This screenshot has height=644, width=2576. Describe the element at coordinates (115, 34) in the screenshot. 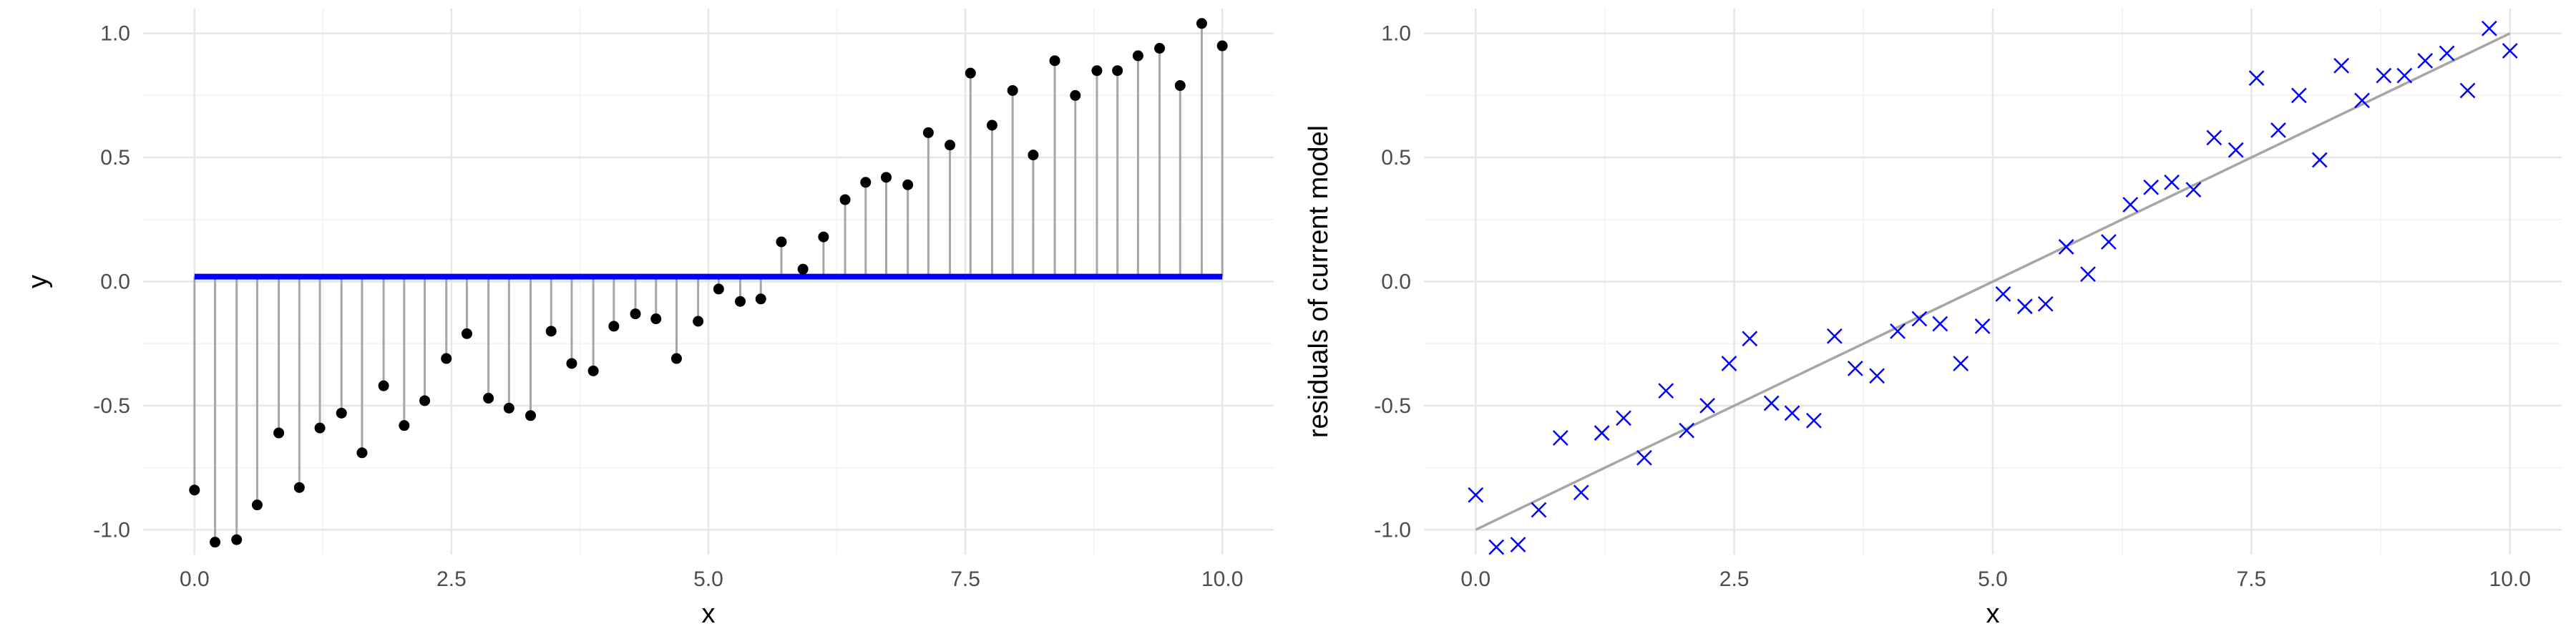

I see `y-tick-label: 1.0` at that location.